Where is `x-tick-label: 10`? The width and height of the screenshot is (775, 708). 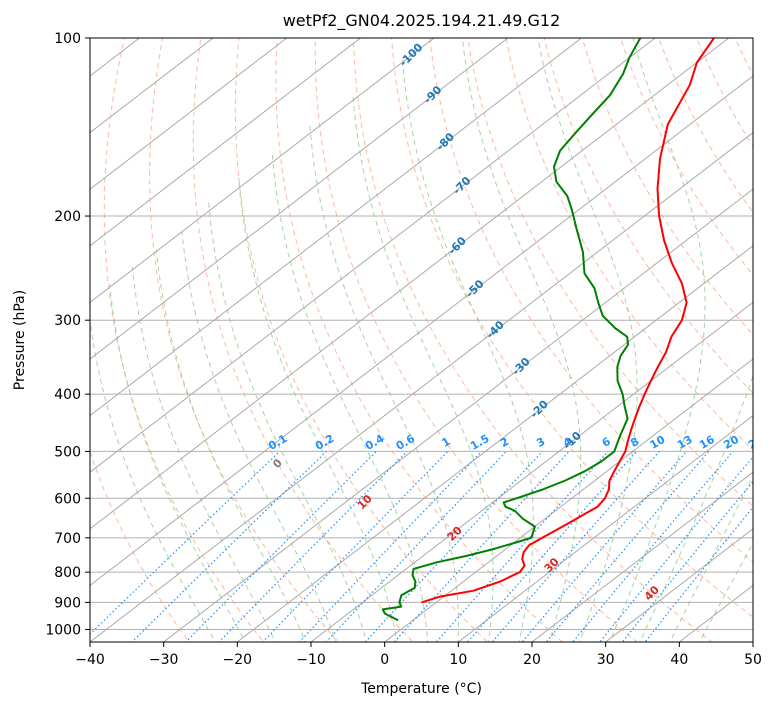
x-tick-label: 10 is located at coordinates (458, 660).